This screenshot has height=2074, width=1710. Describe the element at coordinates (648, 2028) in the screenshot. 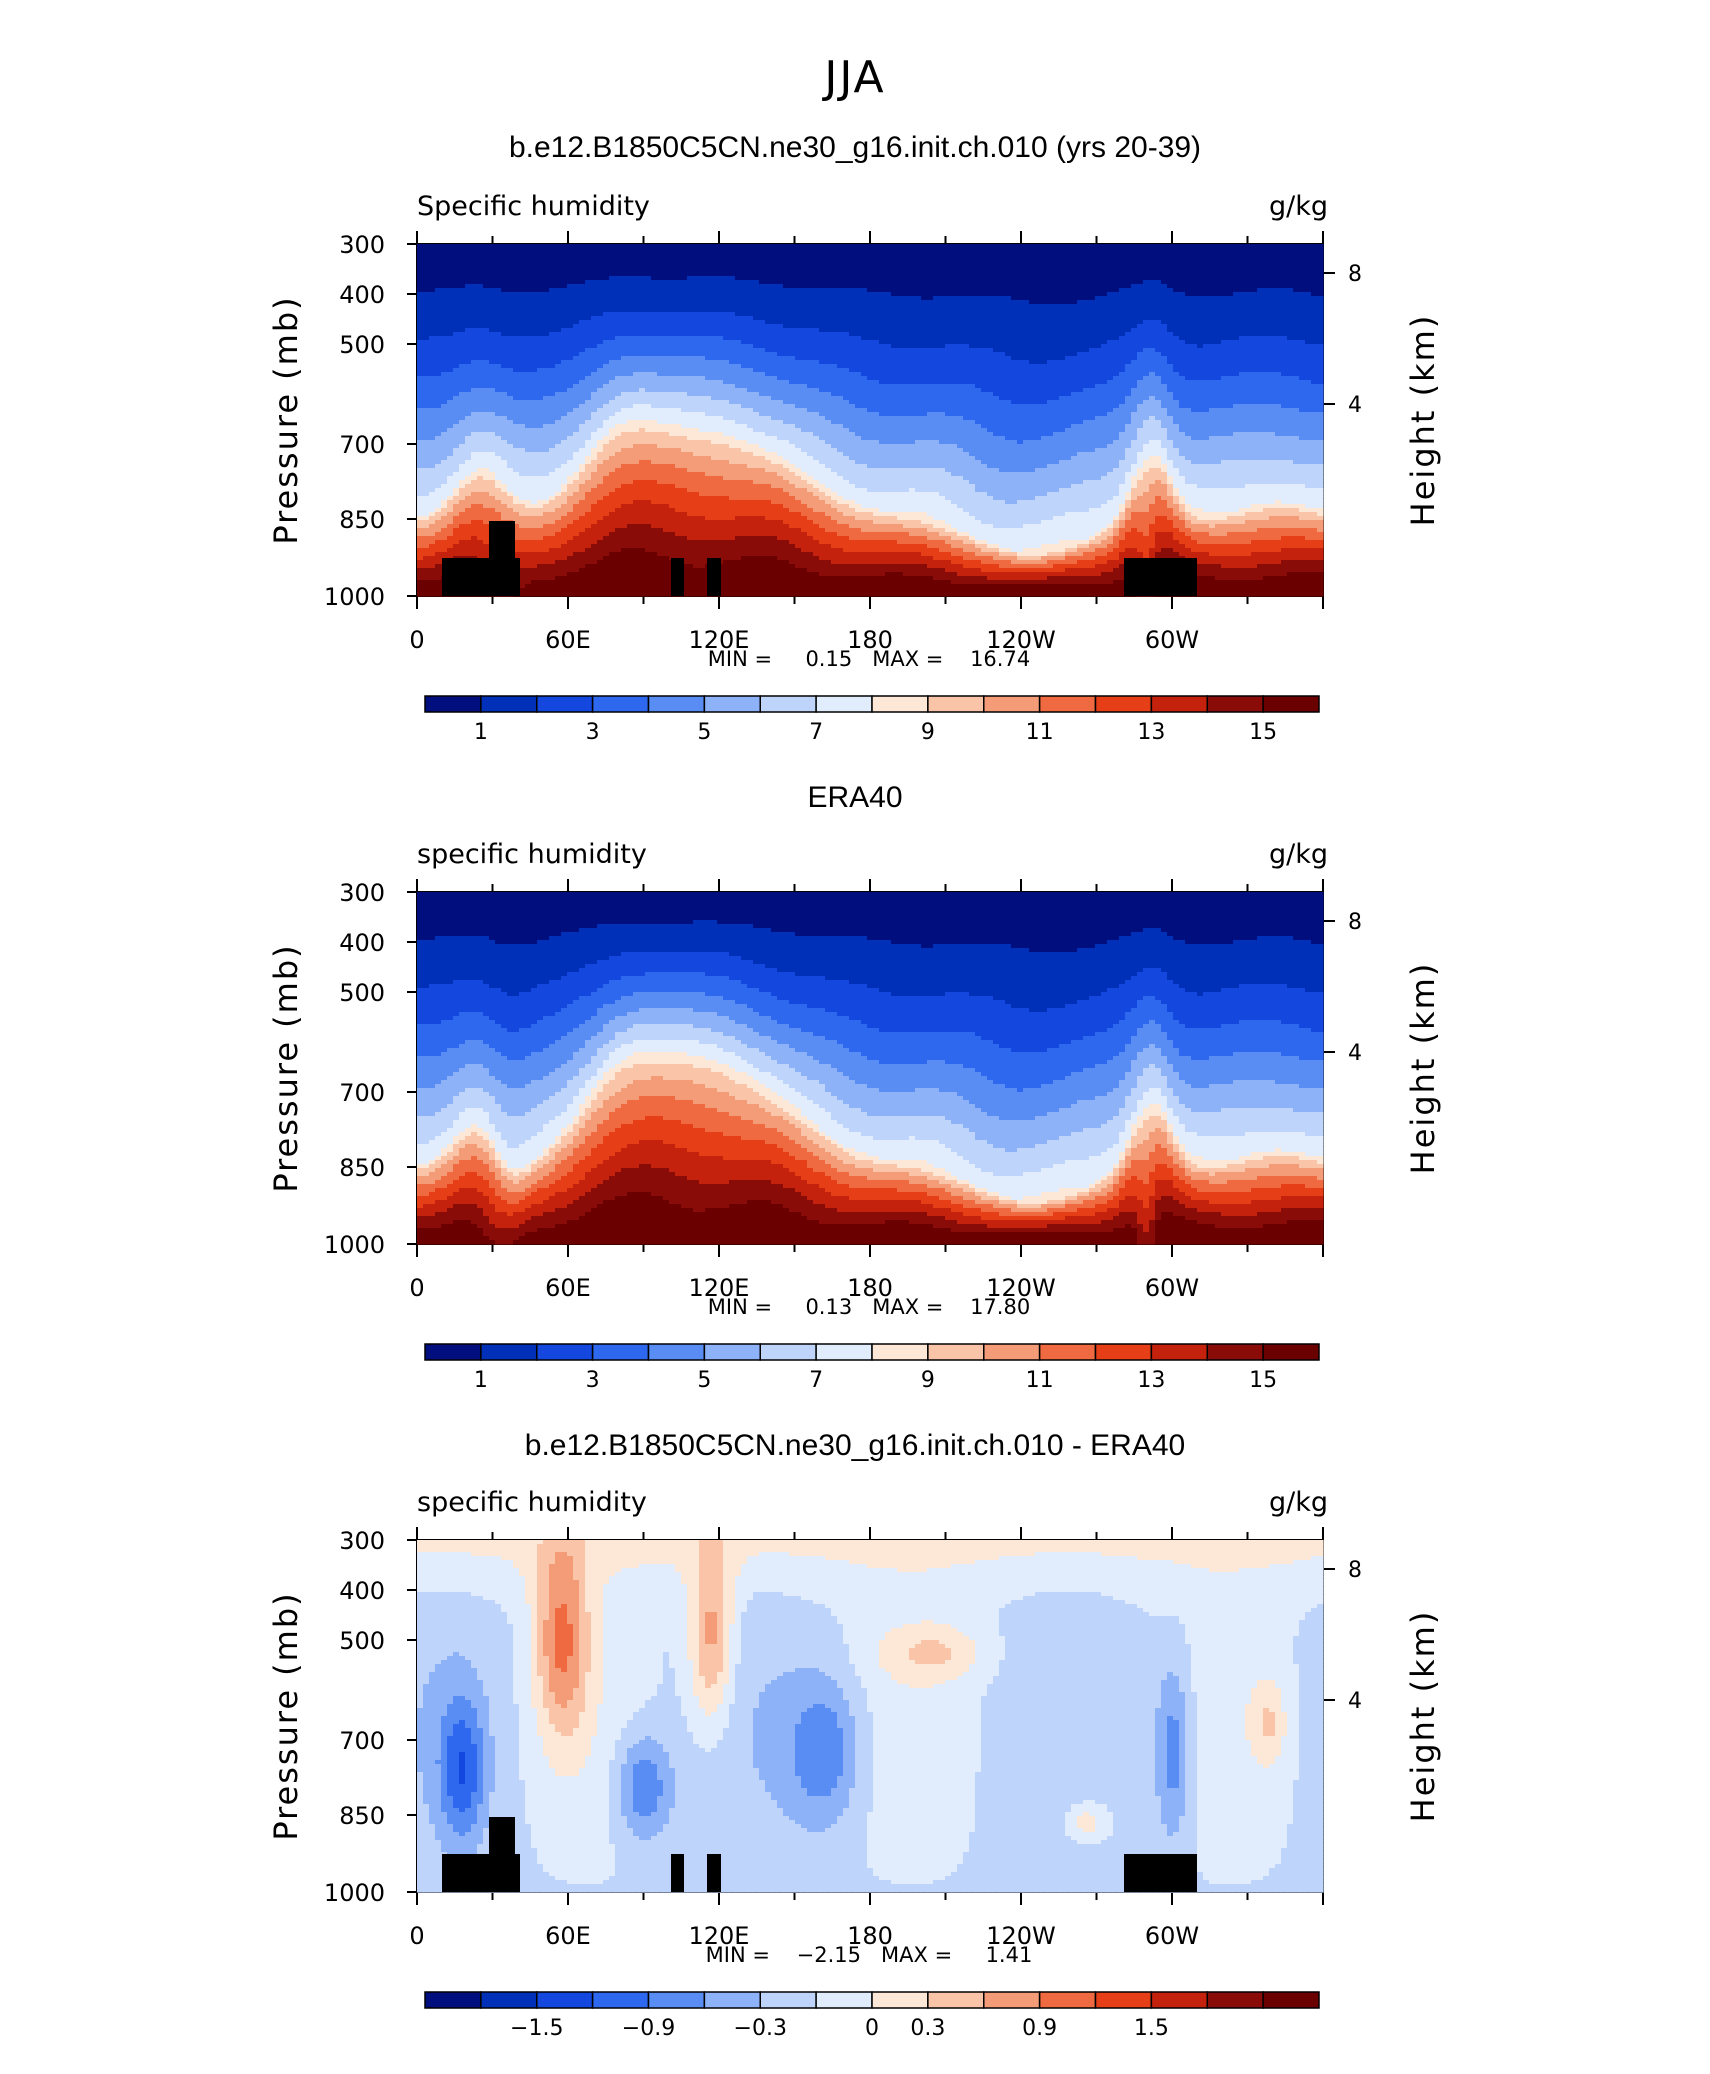

I see `colorbar-label: −0.9` at that location.